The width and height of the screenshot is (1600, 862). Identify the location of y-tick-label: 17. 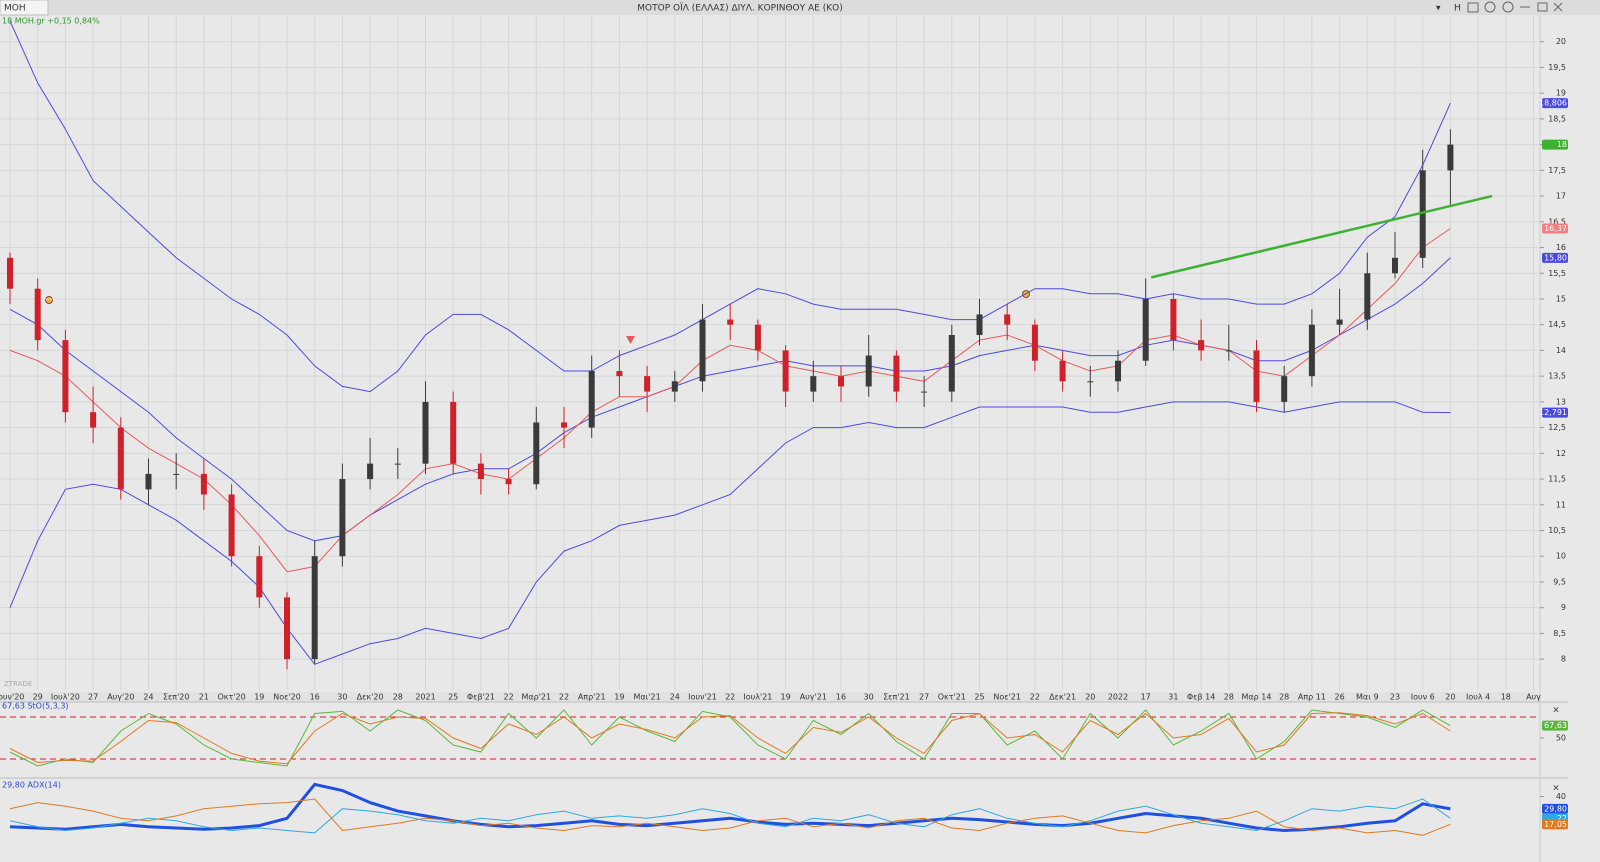
(1561, 196).